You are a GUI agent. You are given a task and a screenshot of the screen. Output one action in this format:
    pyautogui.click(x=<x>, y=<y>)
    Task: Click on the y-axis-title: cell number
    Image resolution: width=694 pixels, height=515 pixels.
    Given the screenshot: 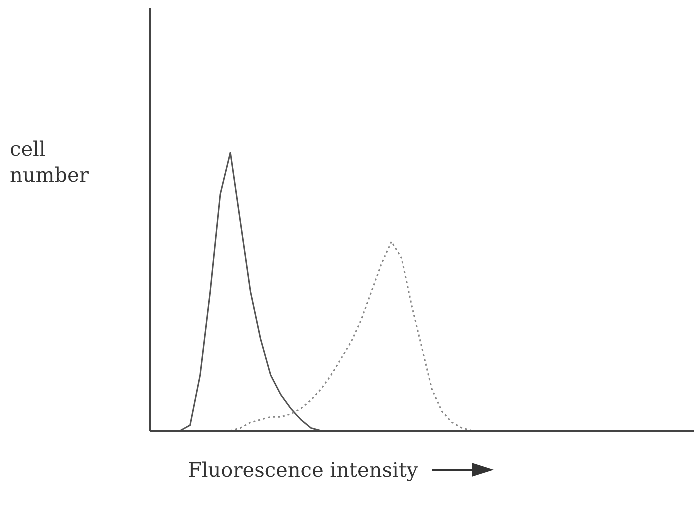 What is the action you would take?
    pyautogui.click(x=49, y=162)
    